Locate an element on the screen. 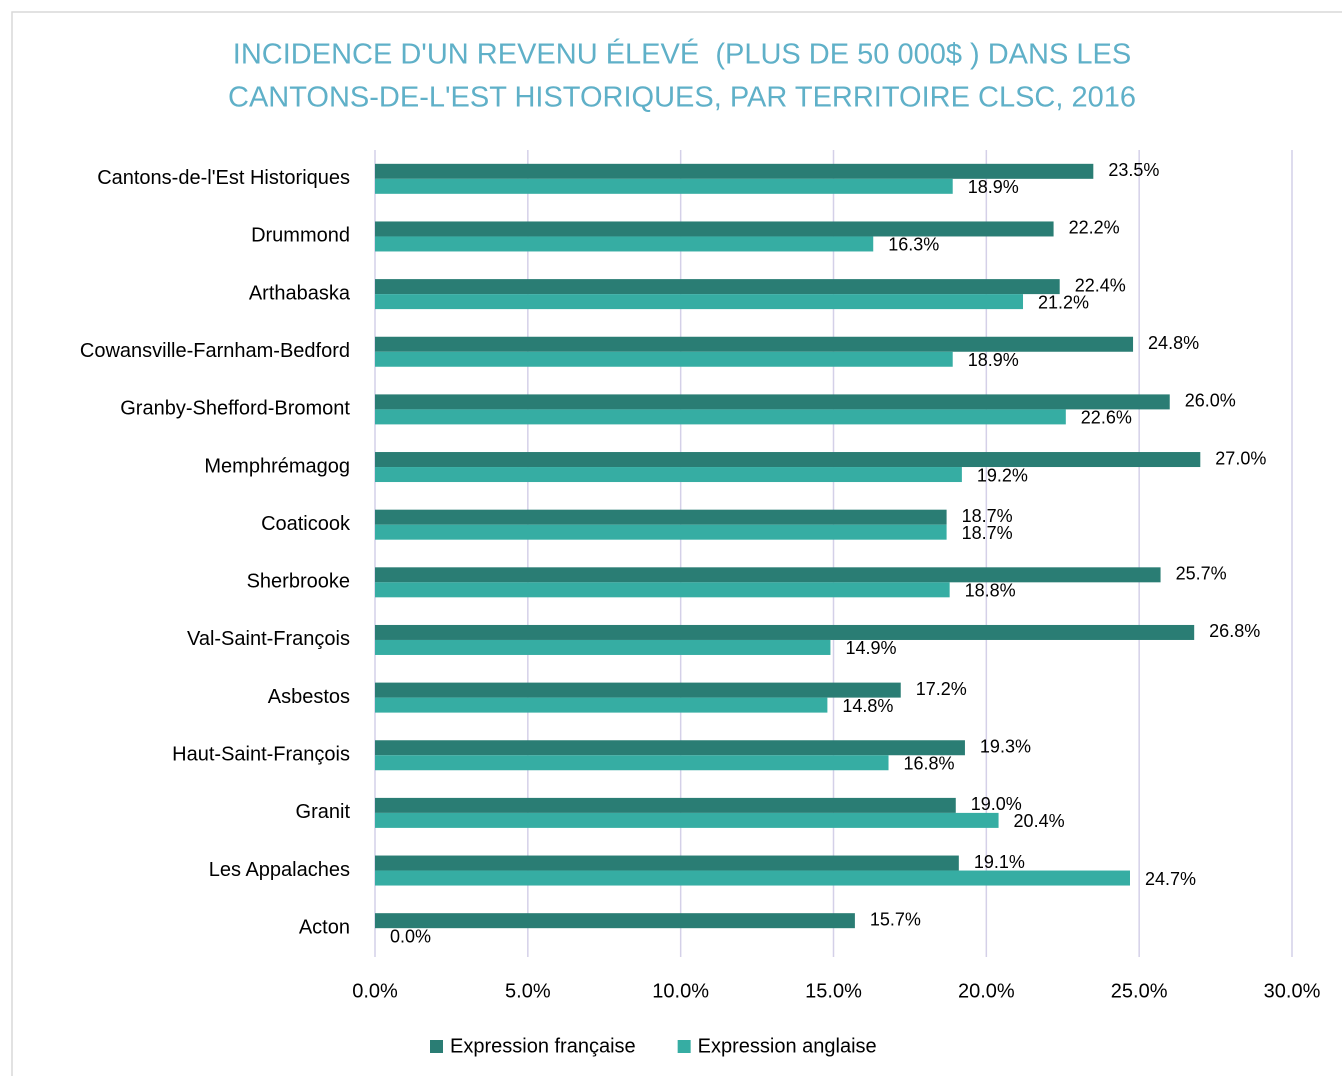  value-label: 26.8% is located at coordinates (1234, 631).